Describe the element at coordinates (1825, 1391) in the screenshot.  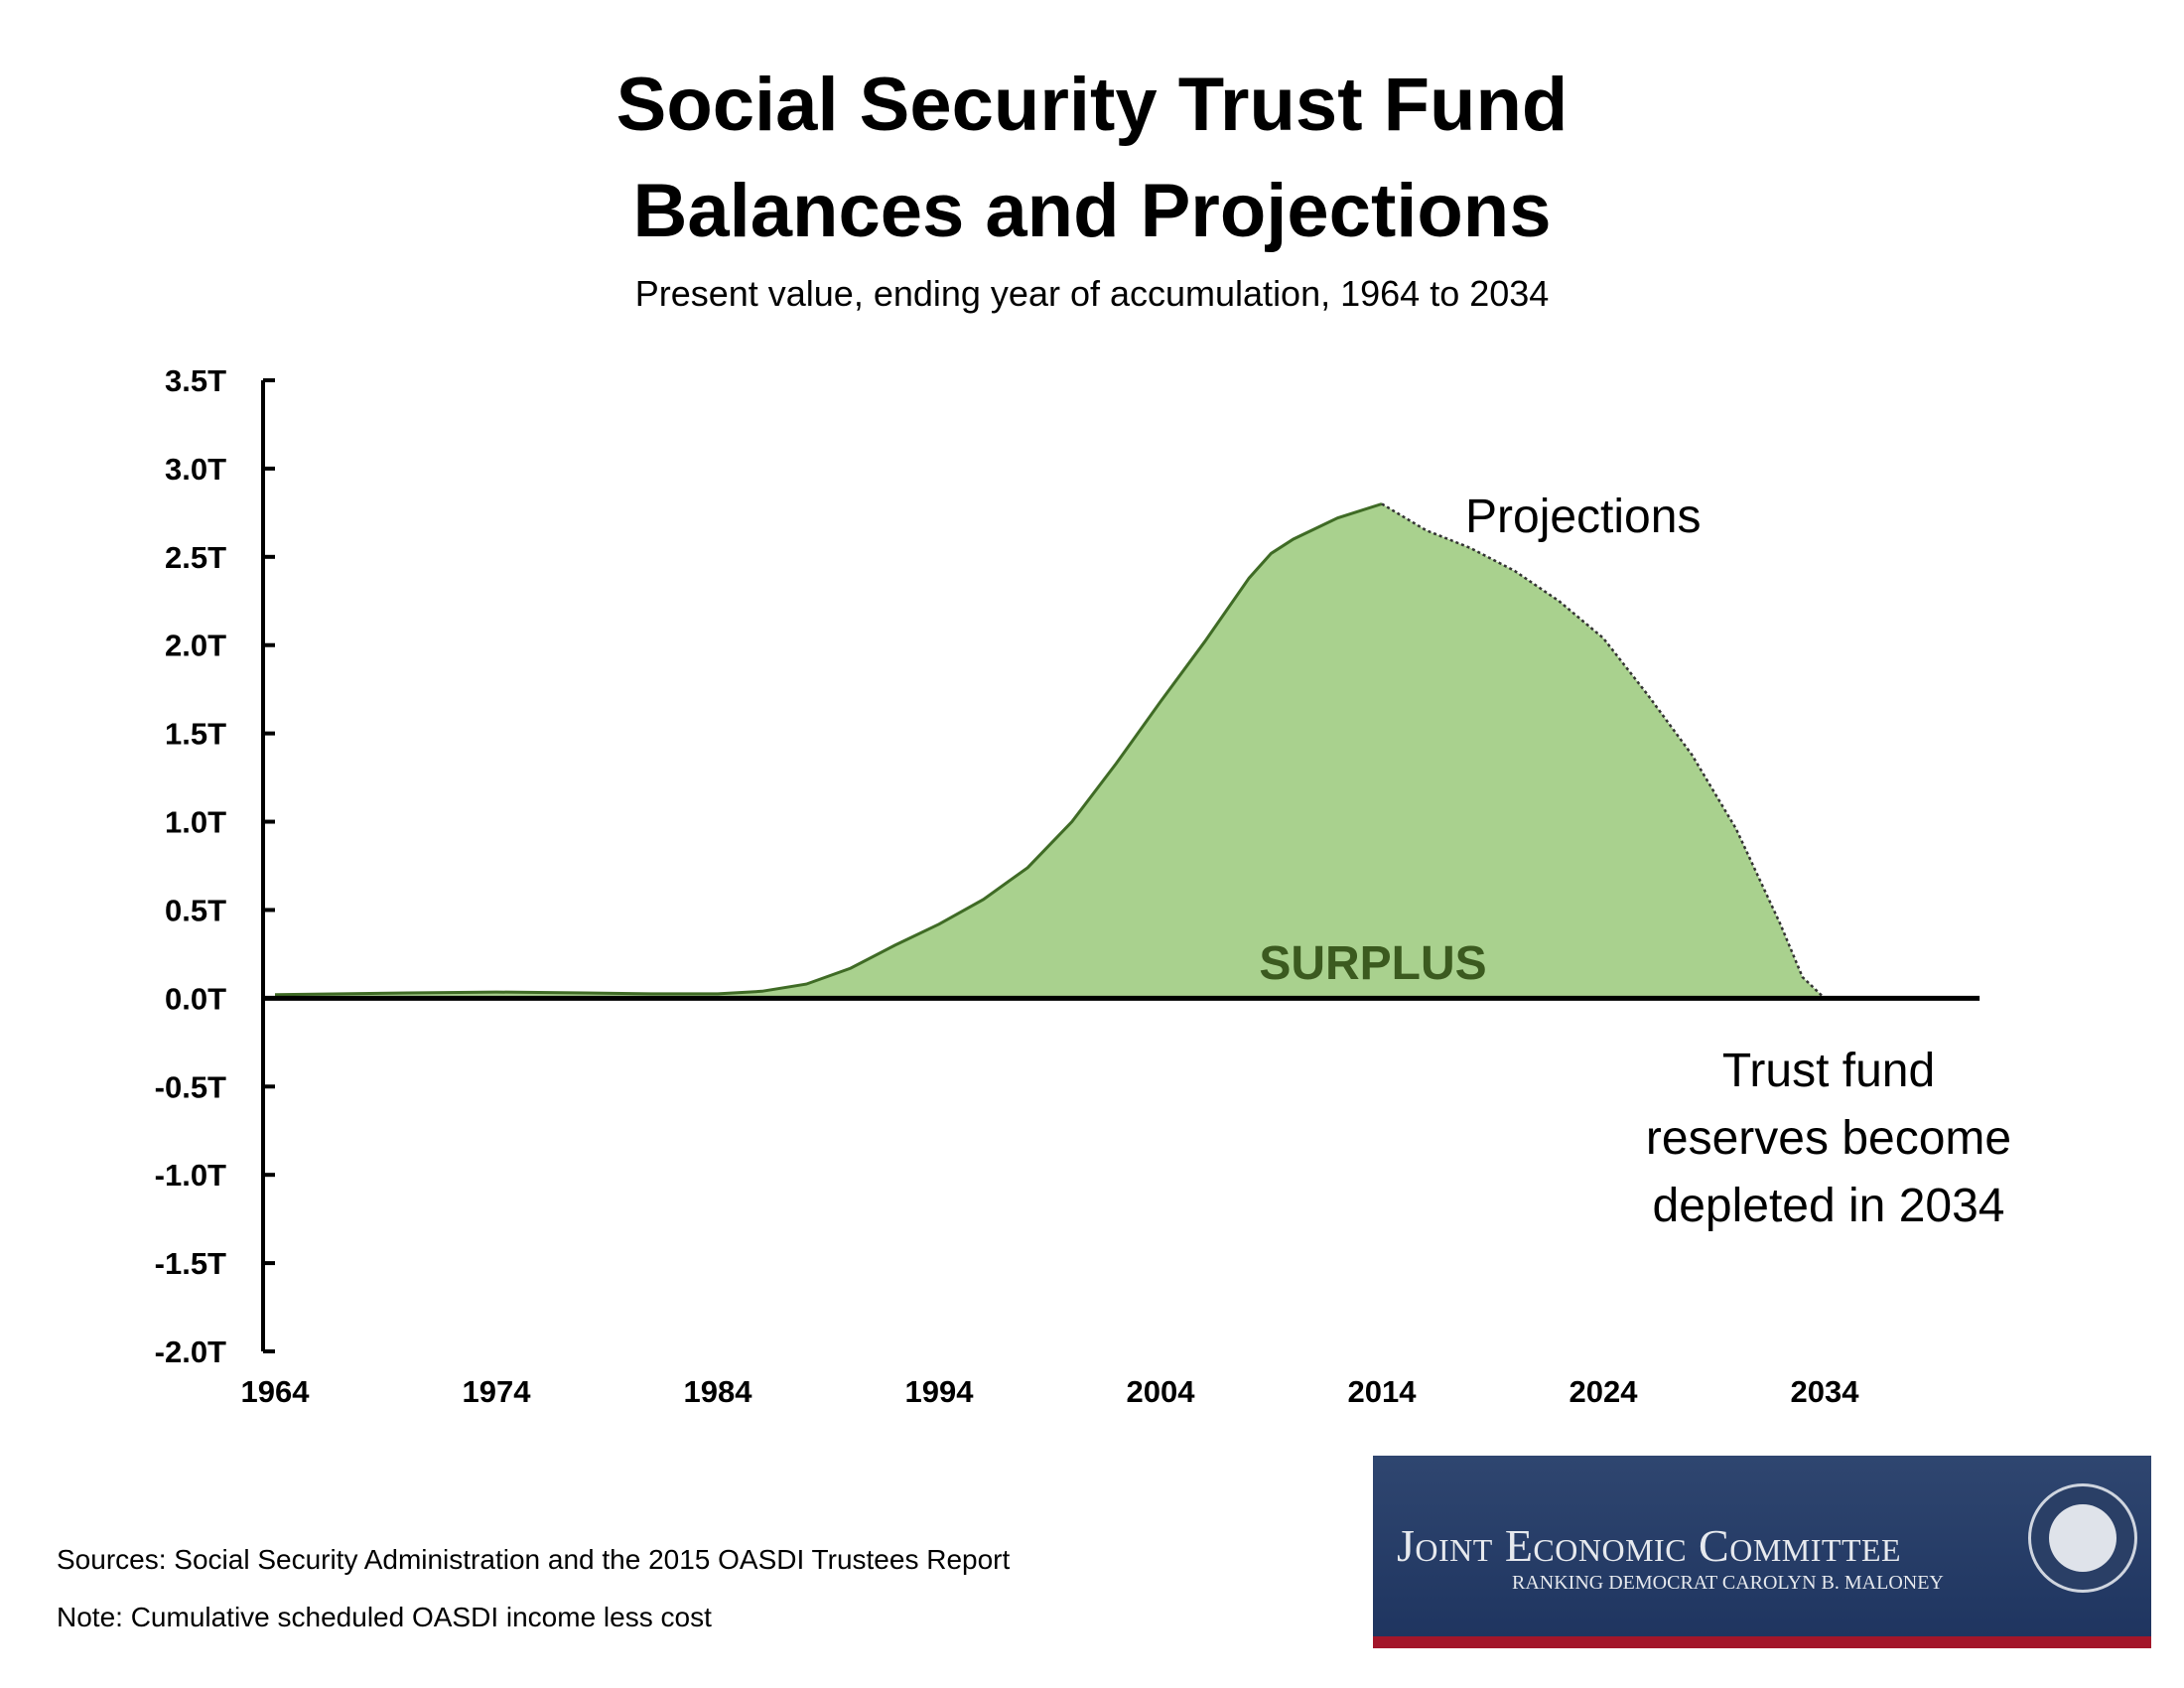
I see `x-tick-label: 2034` at that location.